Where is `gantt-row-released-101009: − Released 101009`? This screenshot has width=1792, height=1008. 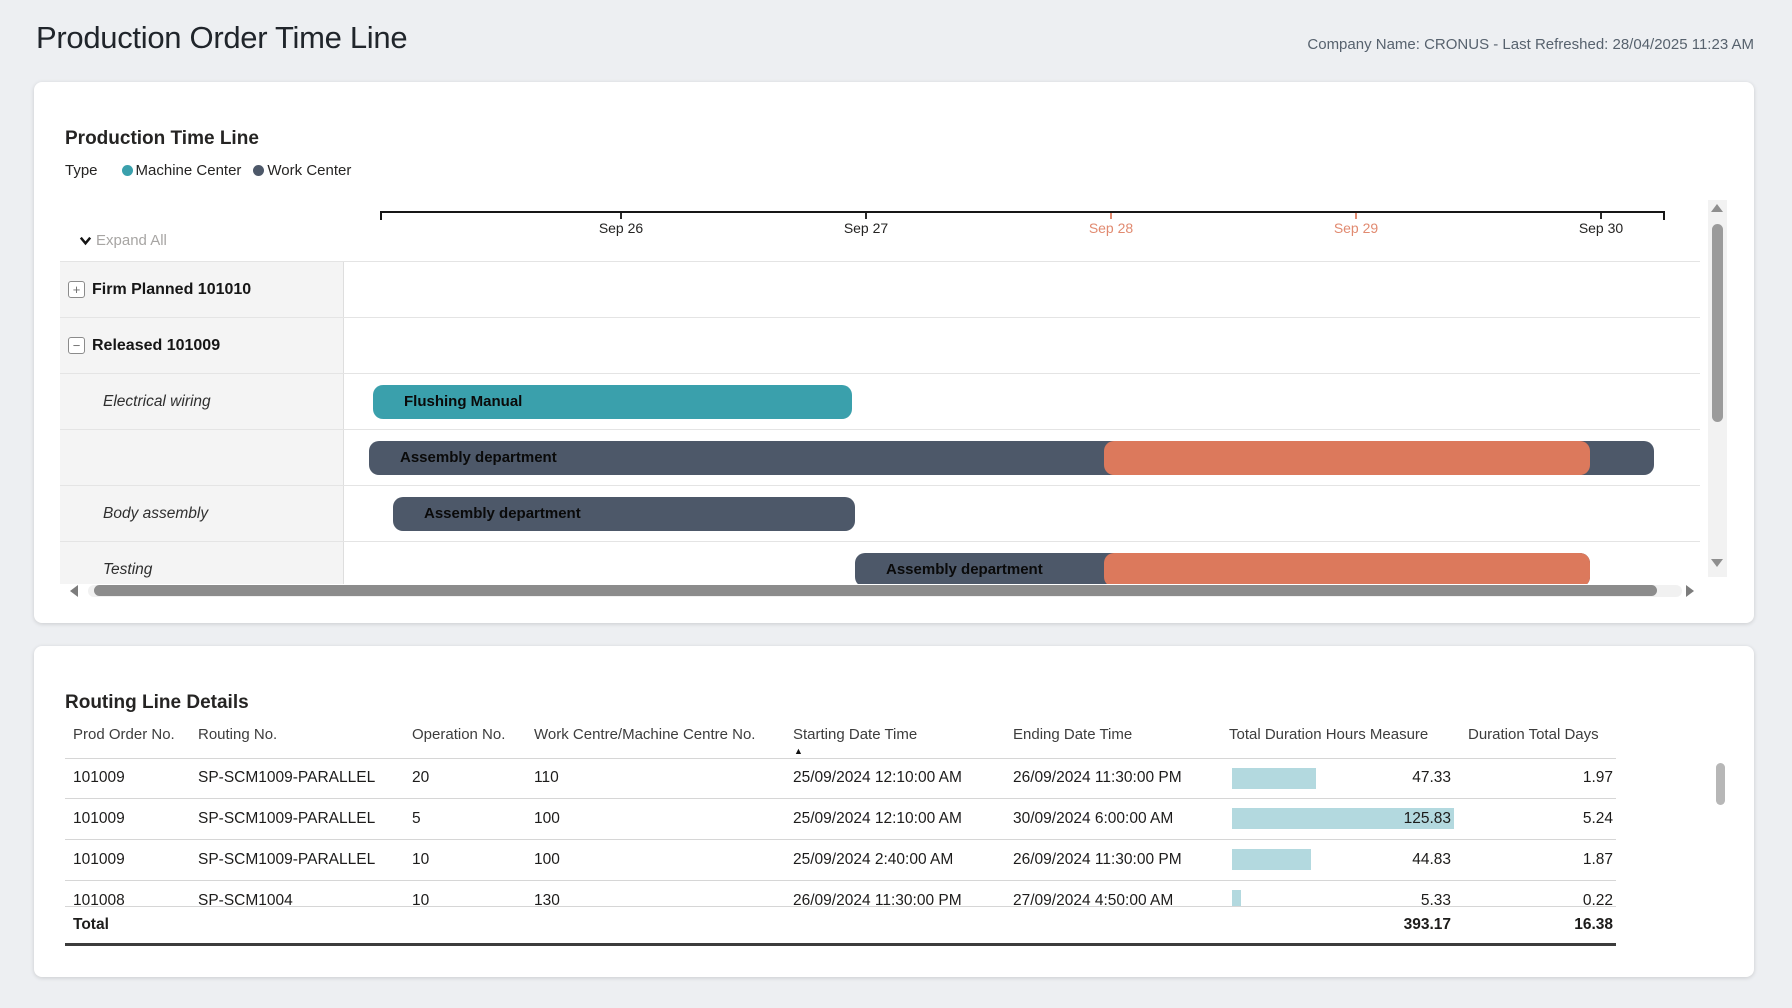
gantt-row-released-101009: − Released 101009 is located at coordinates (880, 346).